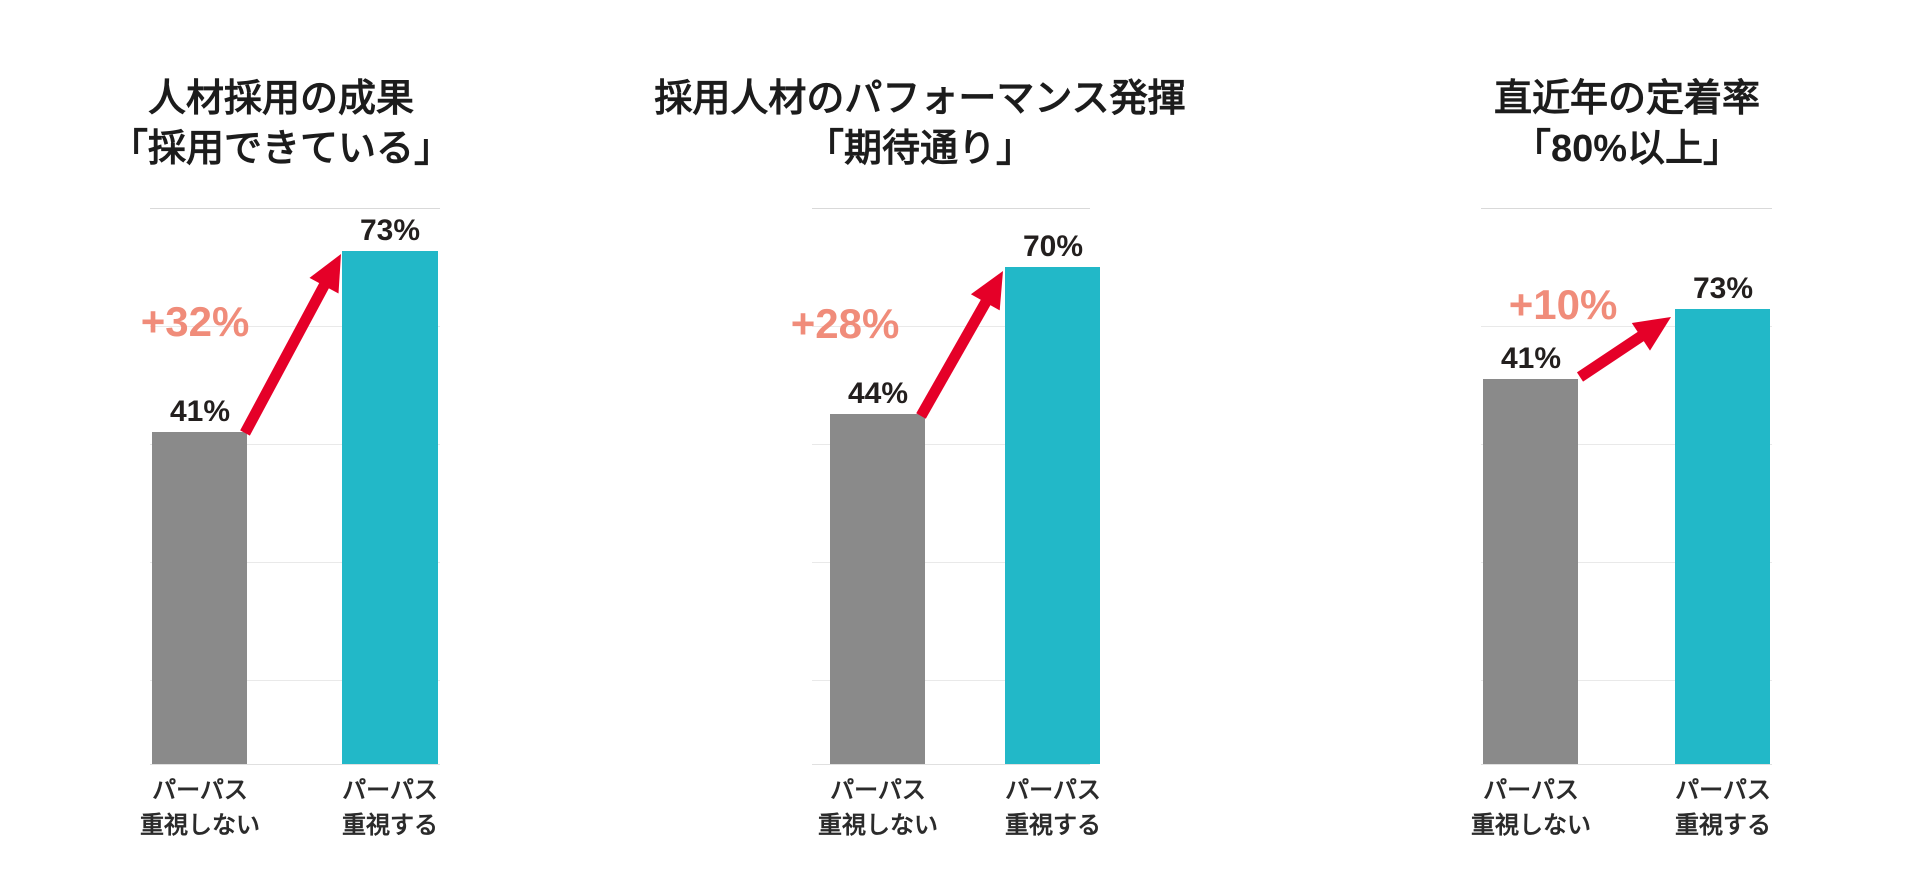 The height and width of the screenshot is (886, 1920). I want to click on delta-label: +32%, so click(195, 321).